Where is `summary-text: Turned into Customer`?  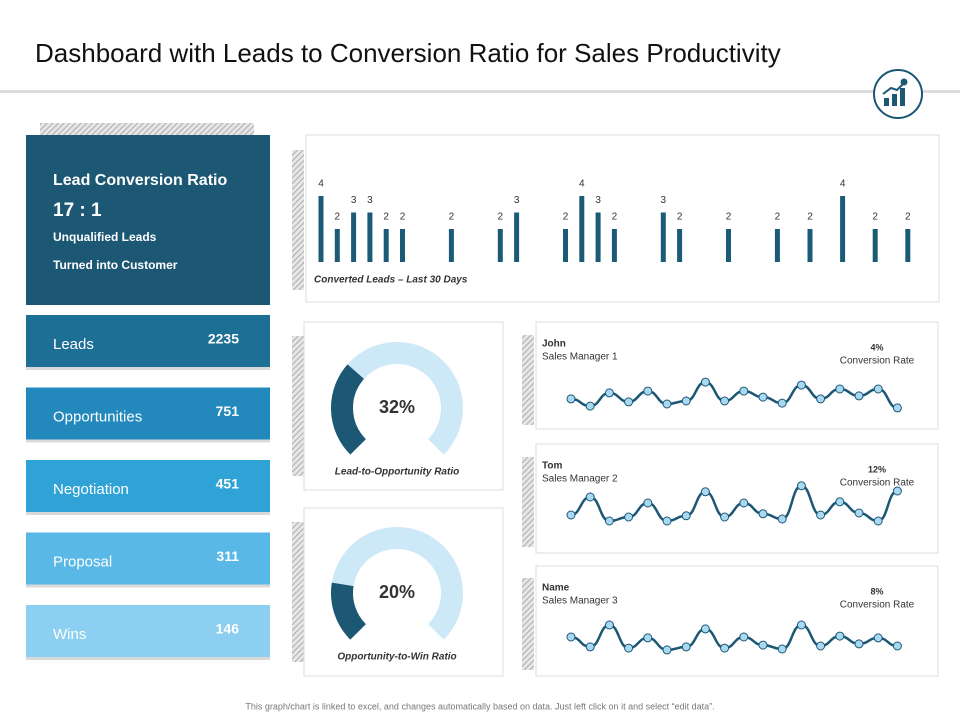
summary-text: Turned into Customer is located at coordinates (115, 265).